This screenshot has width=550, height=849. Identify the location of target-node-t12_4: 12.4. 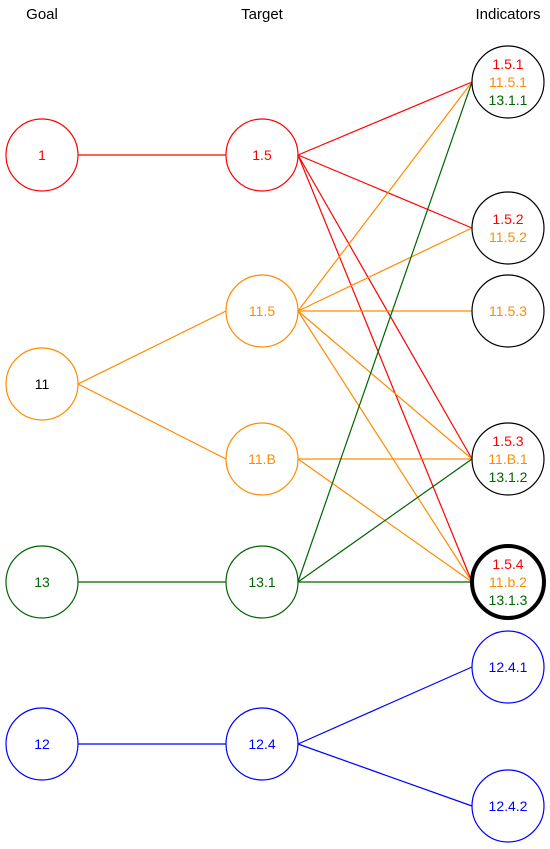
(262, 744).